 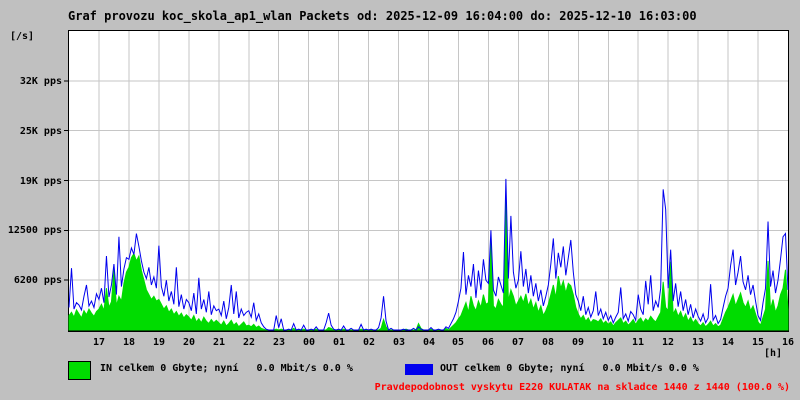 What do you see at coordinates (429, 342) in the screenshot?
I see `x-axis-tick-label: 04` at bounding box center [429, 342].